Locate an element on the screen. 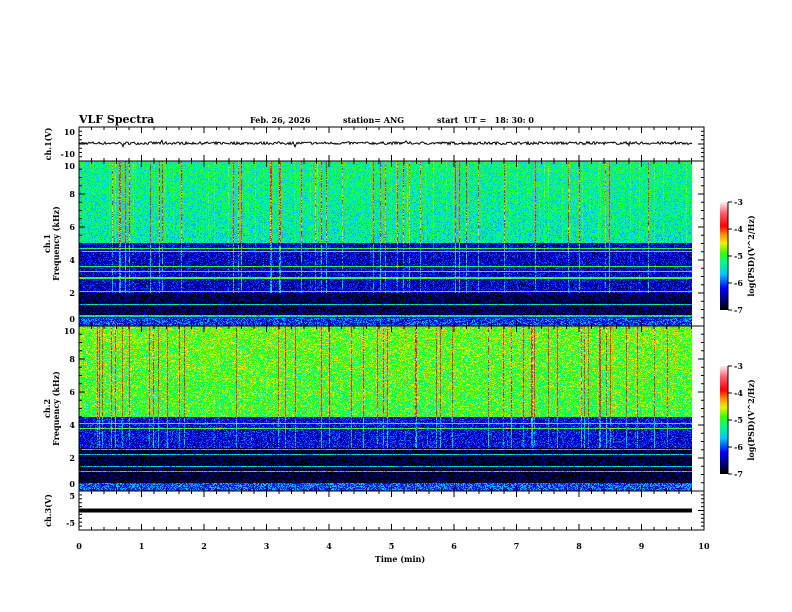 This screenshot has height=612, width=792. x-tick-label: 0 is located at coordinates (79, 546).